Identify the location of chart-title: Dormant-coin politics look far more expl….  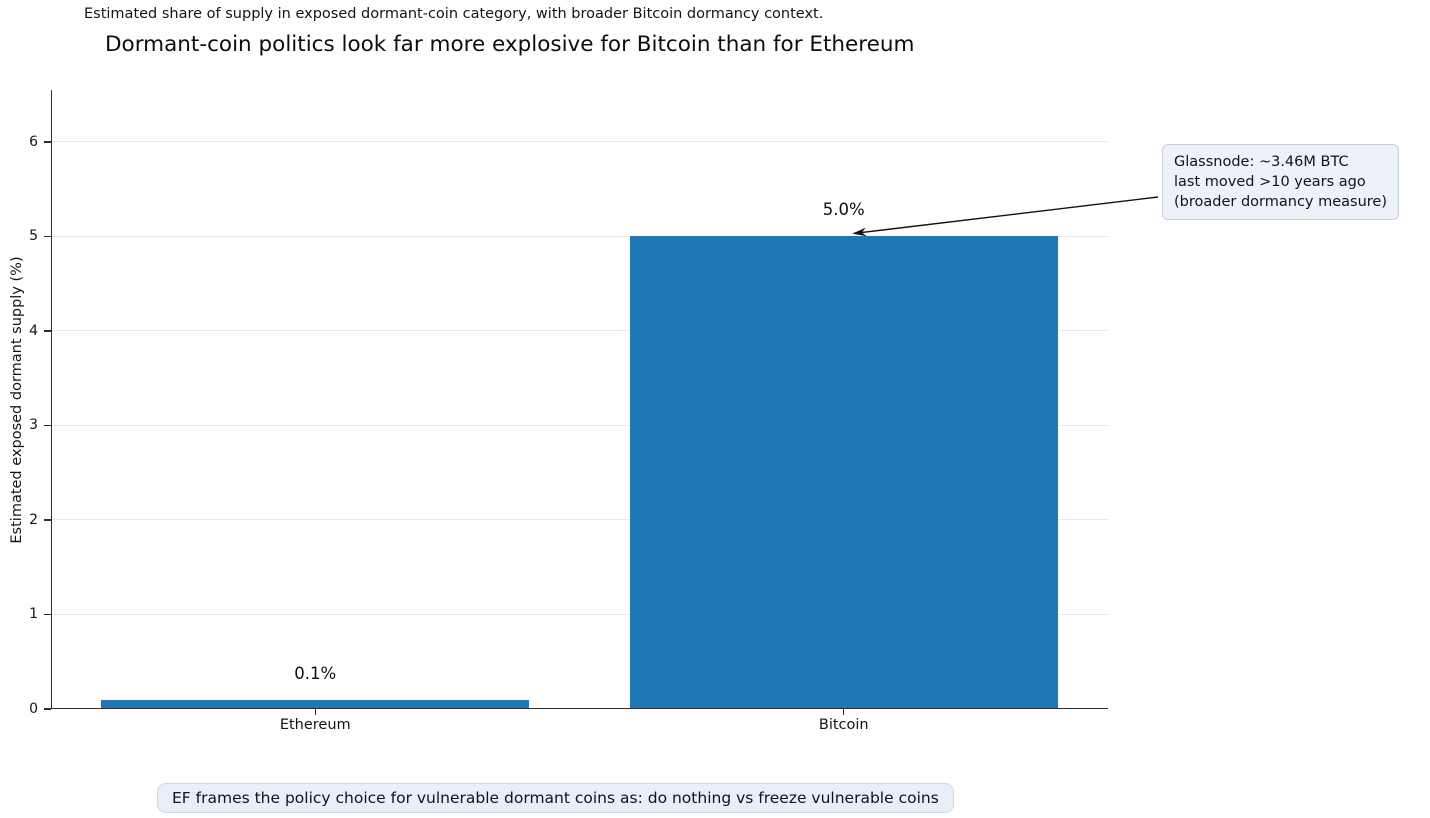
(510, 44).